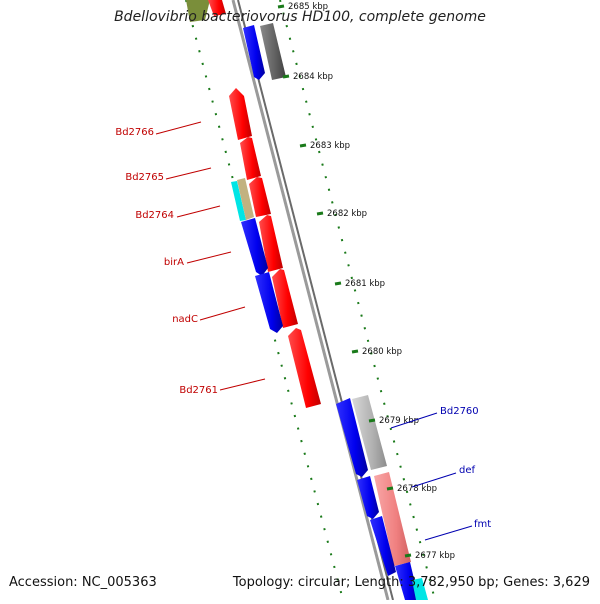  What do you see at coordinates (198, 11) in the screenshot?
I see `olive-gene-top` at bounding box center [198, 11].